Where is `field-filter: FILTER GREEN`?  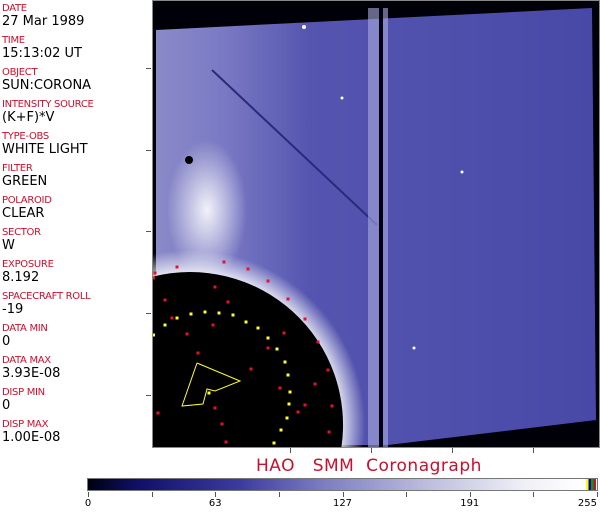
field-filter: FILTER GREEN is located at coordinates (24, 176).